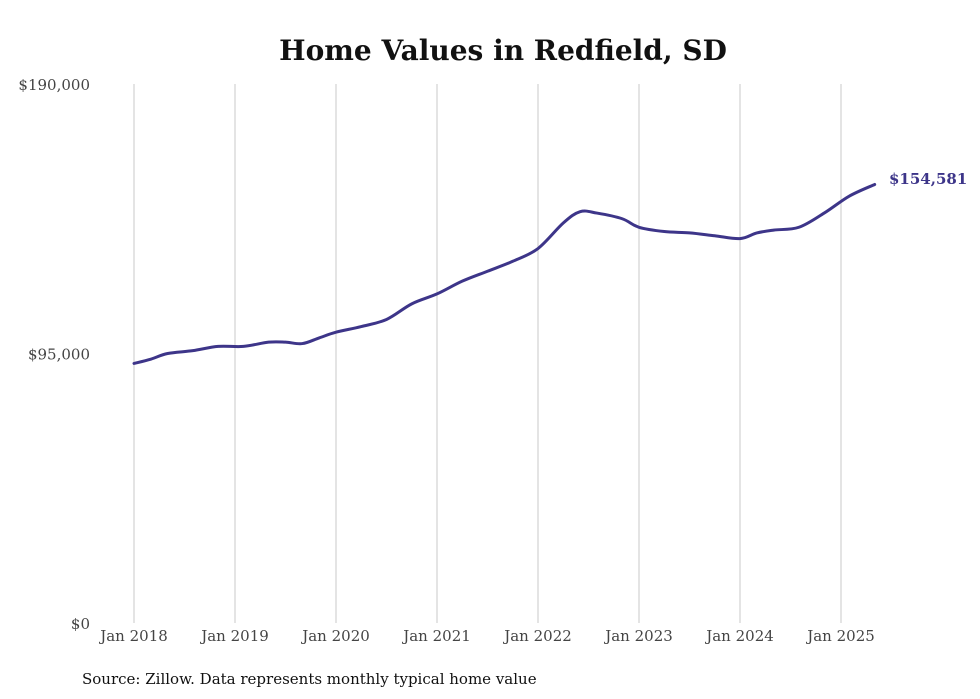 Image resolution: width=980 pixels, height=699 pixels. Describe the element at coordinates (436, 636) in the screenshot. I see `x-tick-label: Jan 2021` at that location.